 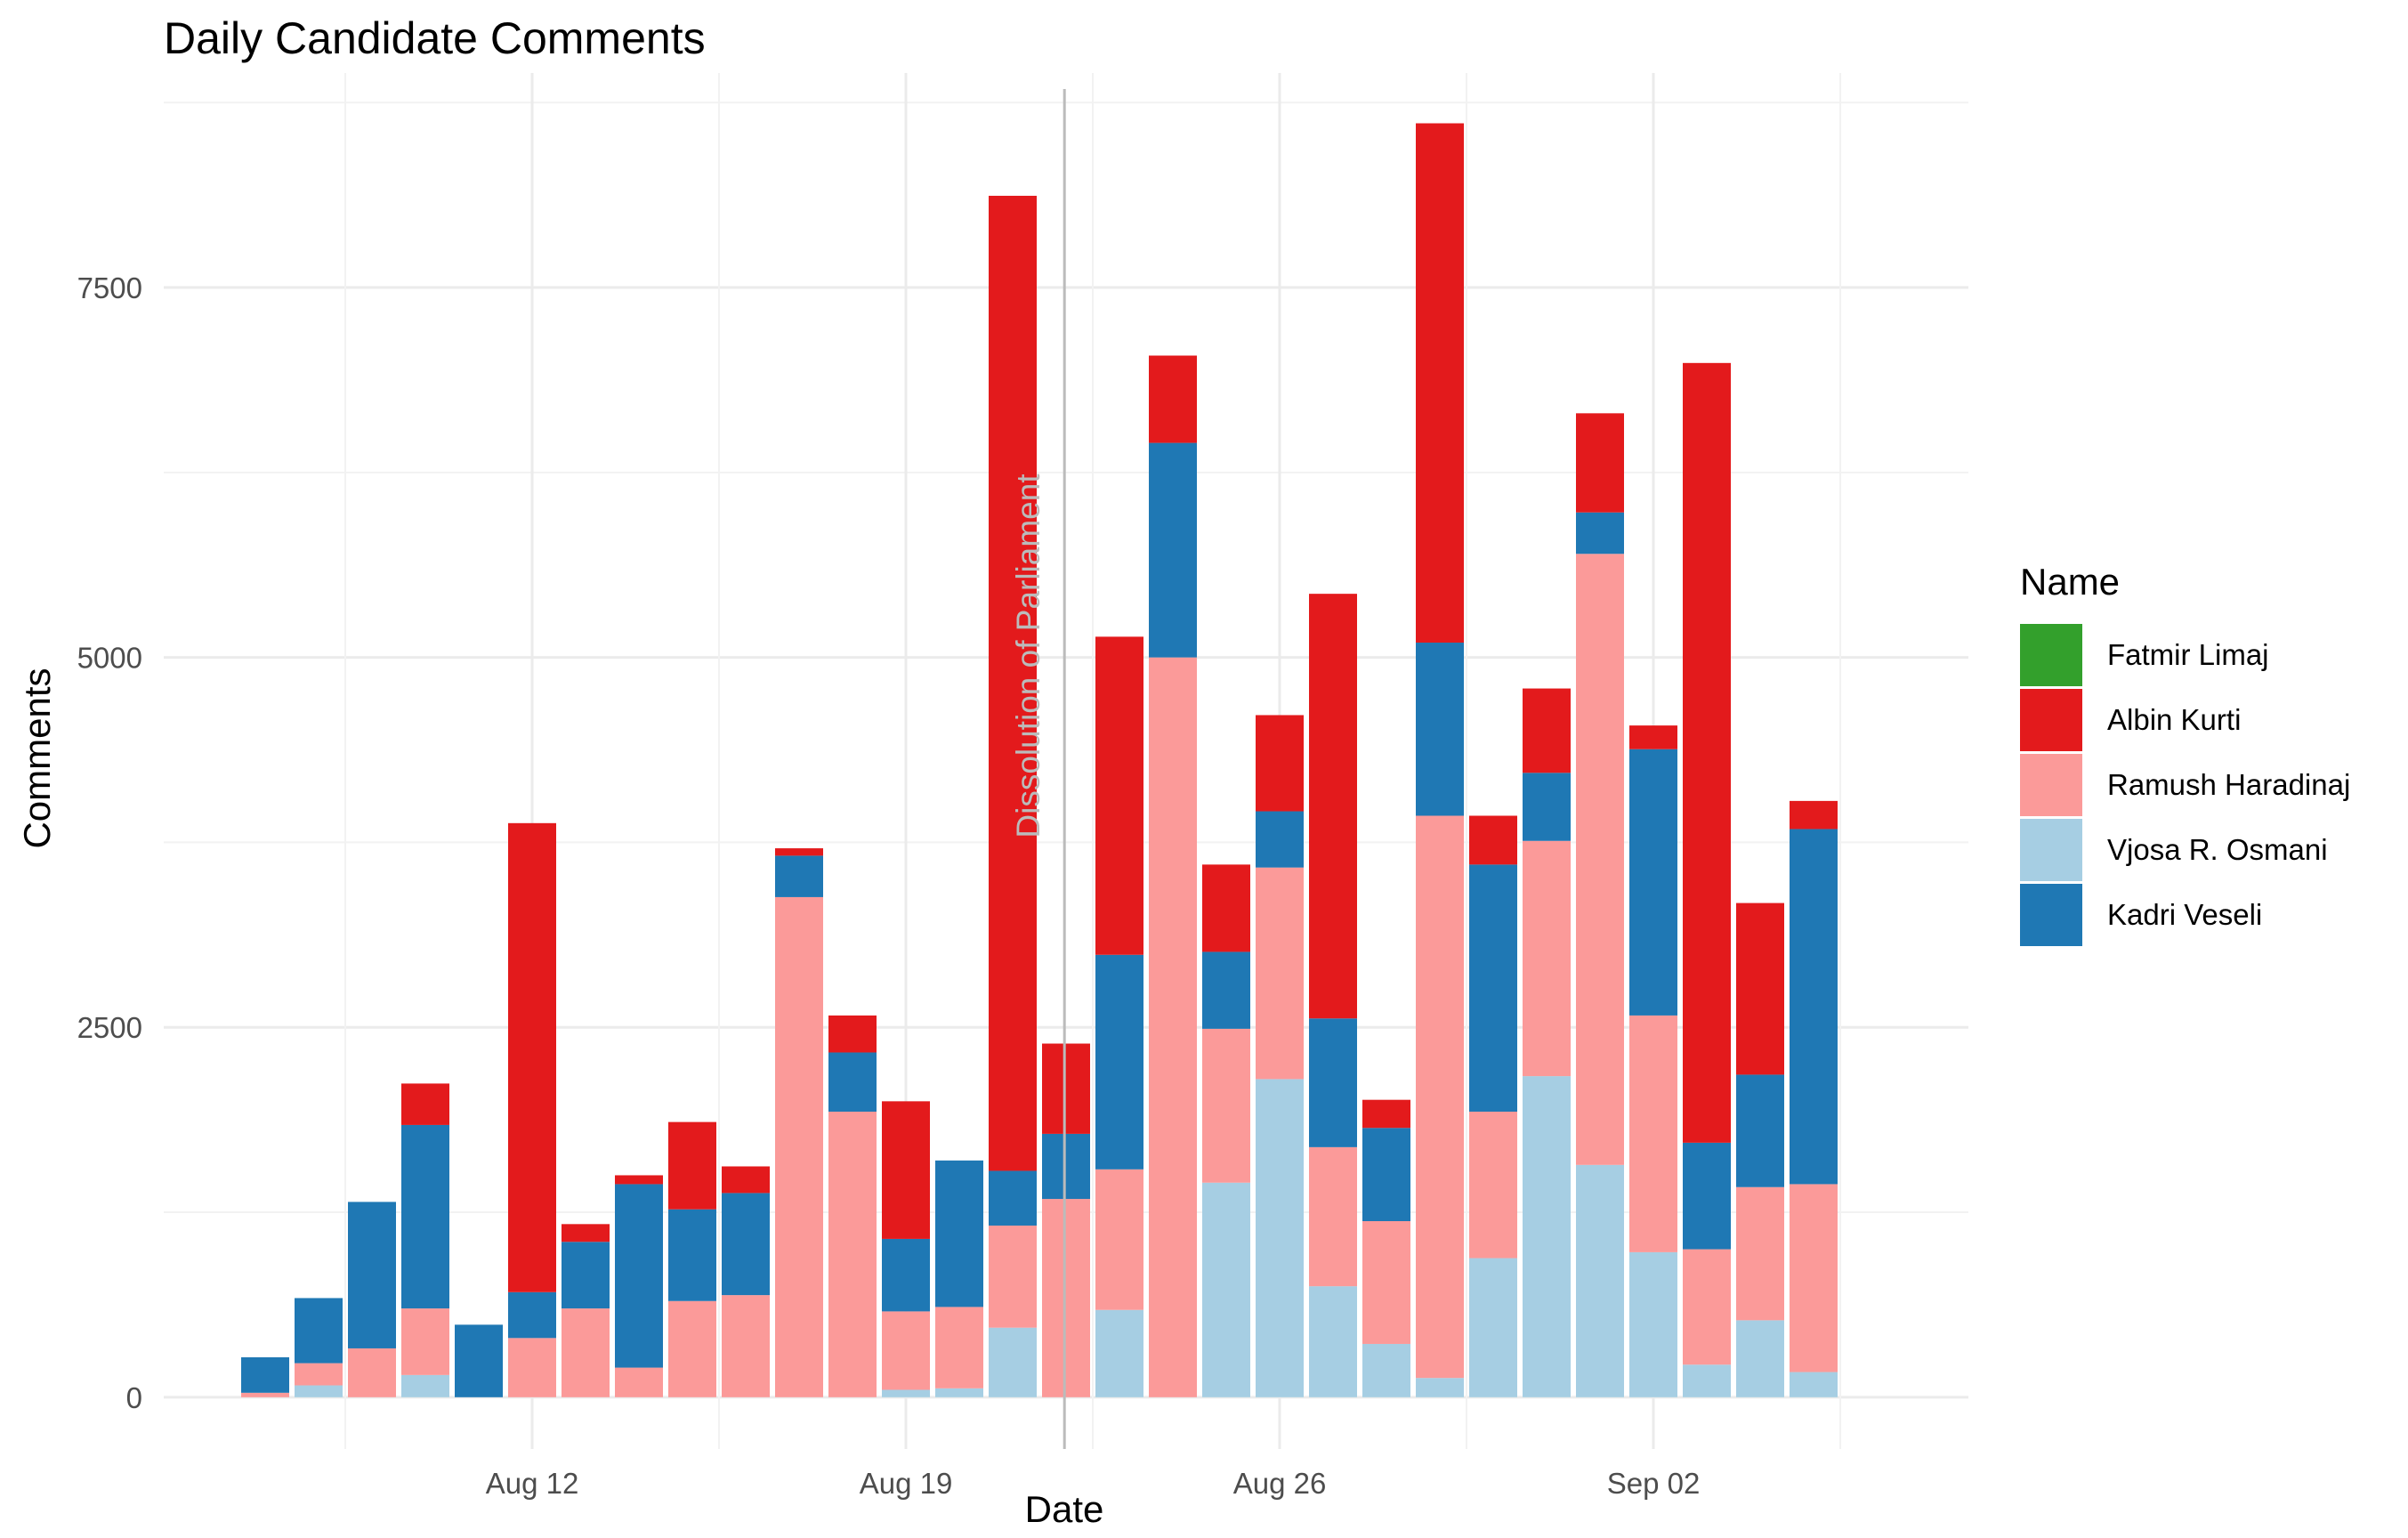 I want to click on legend-item: Ramush Haradinaj, so click(x=2185, y=785).